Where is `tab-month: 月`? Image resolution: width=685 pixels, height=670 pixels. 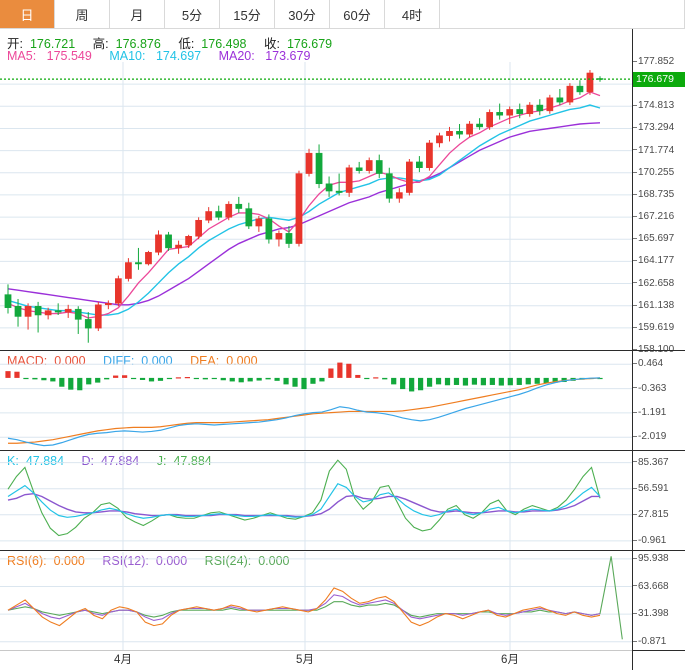
tab-month: 月 is located at coordinates (137, 14).